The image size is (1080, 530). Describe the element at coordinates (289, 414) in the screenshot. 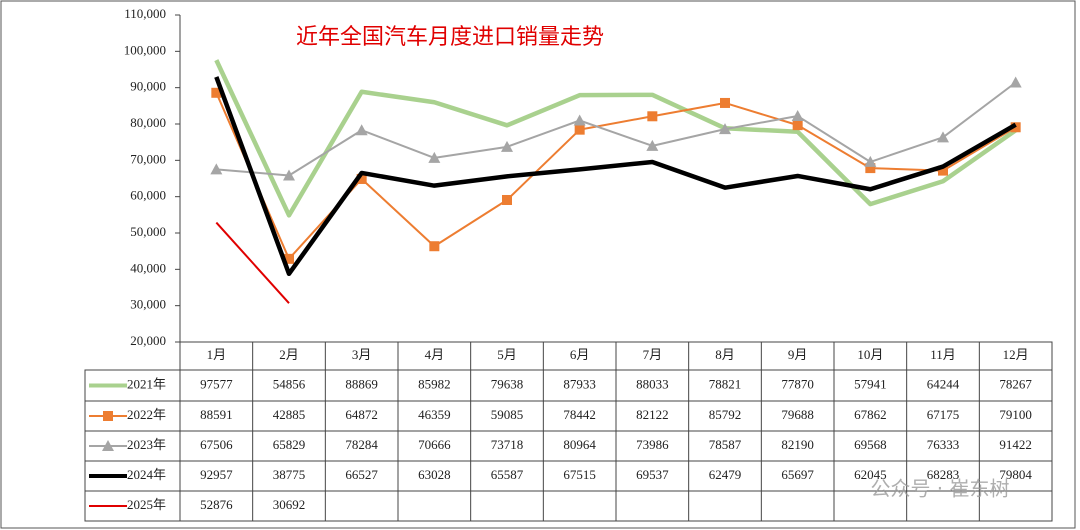

I see `table-value: 42885` at that location.